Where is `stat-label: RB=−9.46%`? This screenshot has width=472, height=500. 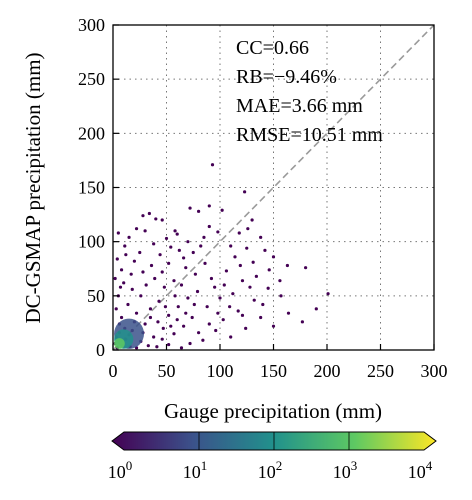 stat-label: RB=−9.46% is located at coordinates (286, 77).